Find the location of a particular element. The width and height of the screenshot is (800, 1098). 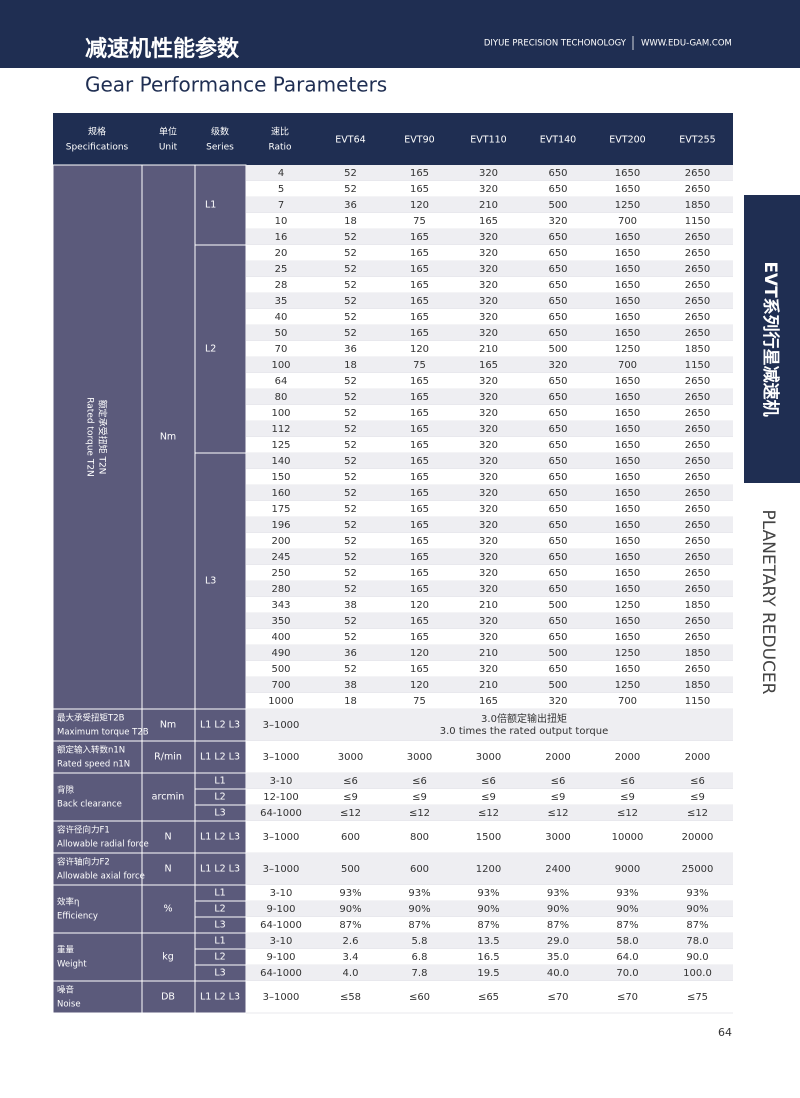

ratio: 16 is located at coordinates (281, 237).